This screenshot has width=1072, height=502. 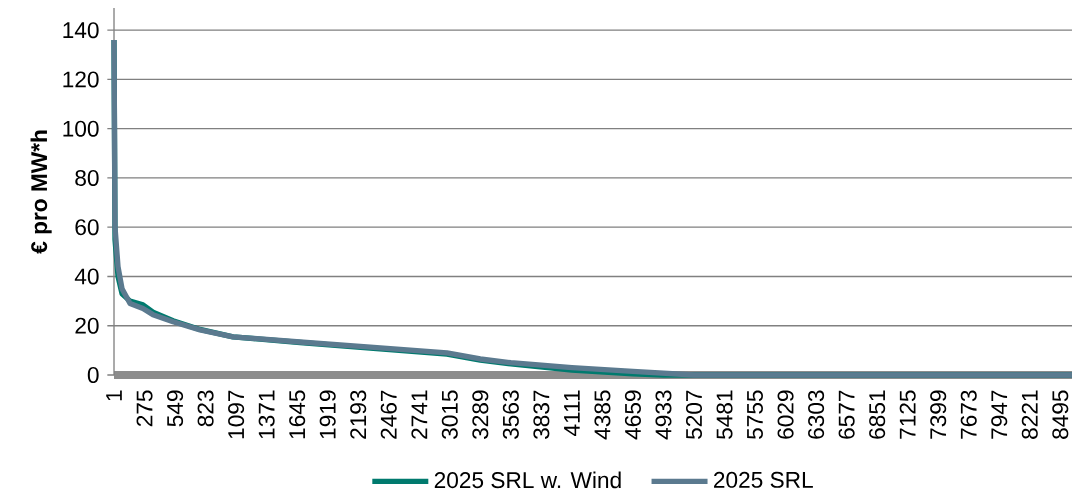 What do you see at coordinates (86, 276) in the screenshot?
I see `y-tick-label: 40` at bounding box center [86, 276].